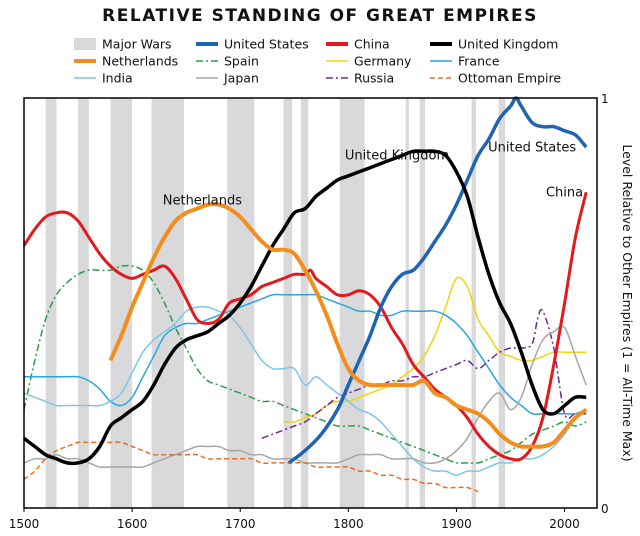 The width and height of the screenshot is (640, 536). What do you see at coordinates (397, 156) in the screenshot?
I see `annotation-united-kingdom: United Kingdom` at bounding box center [397, 156].